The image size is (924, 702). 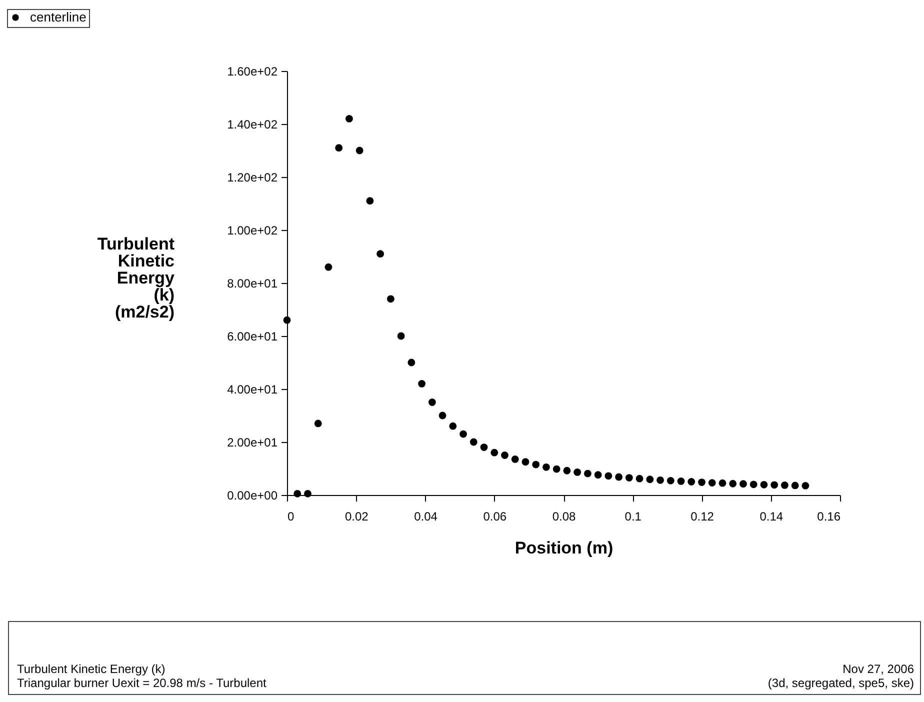 I want to click on y-tick-label: 6.00e+01, so click(x=252, y=337).